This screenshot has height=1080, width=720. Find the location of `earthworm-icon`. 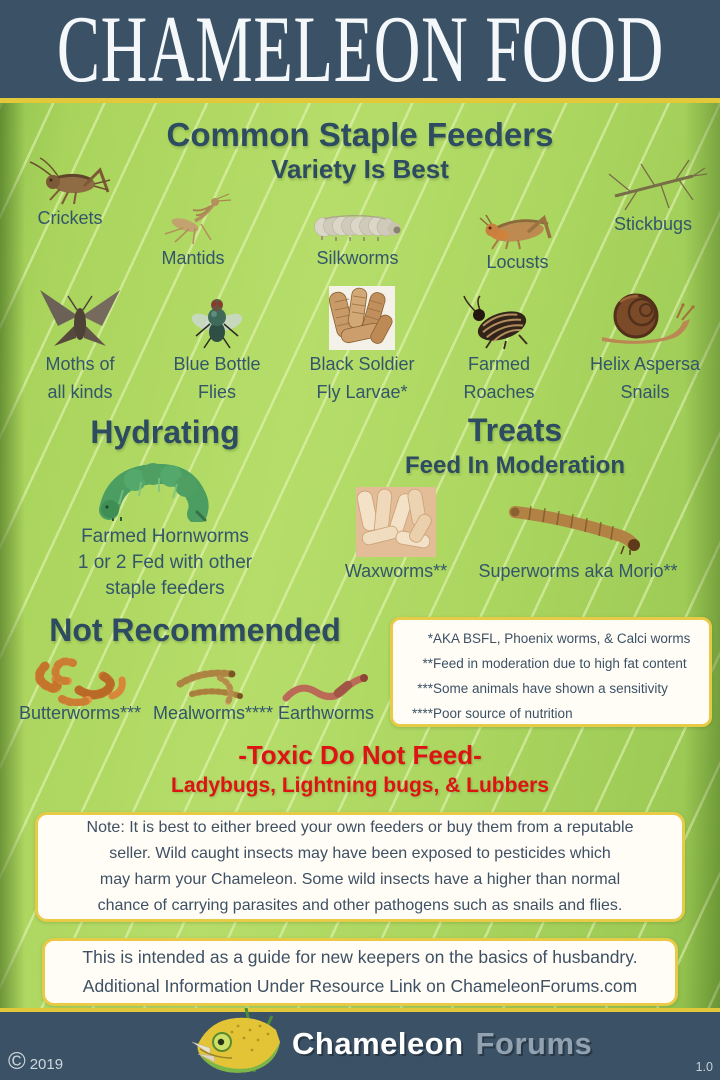

earthworm-icon is located at coordinates (325, 688).